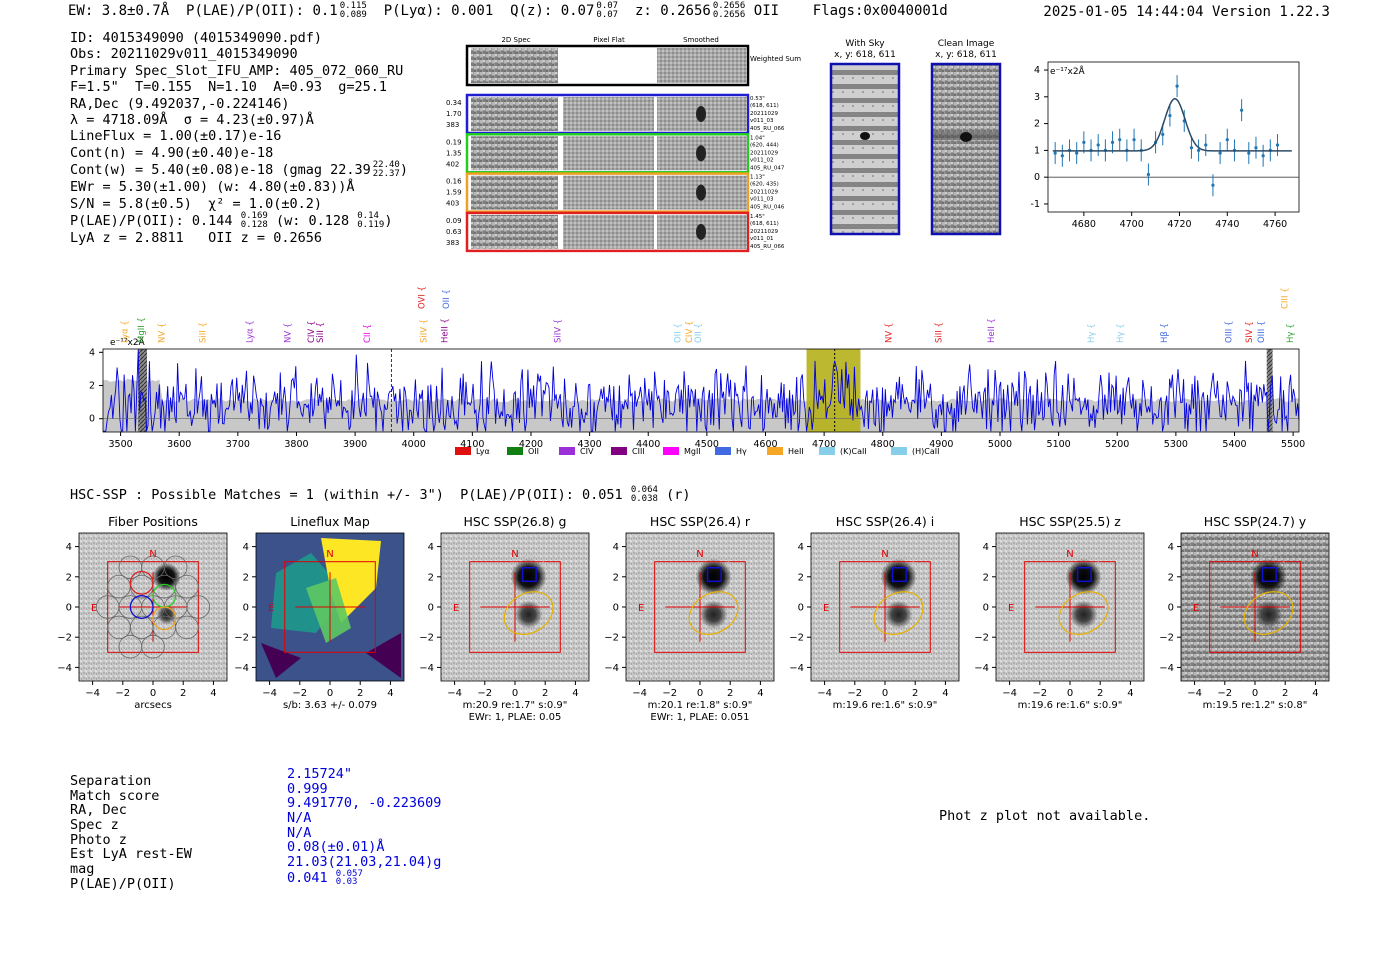 This screenshot has height=953, width=1400. I want to click on col-label-2d: 2D Spec, so click(515, 40).